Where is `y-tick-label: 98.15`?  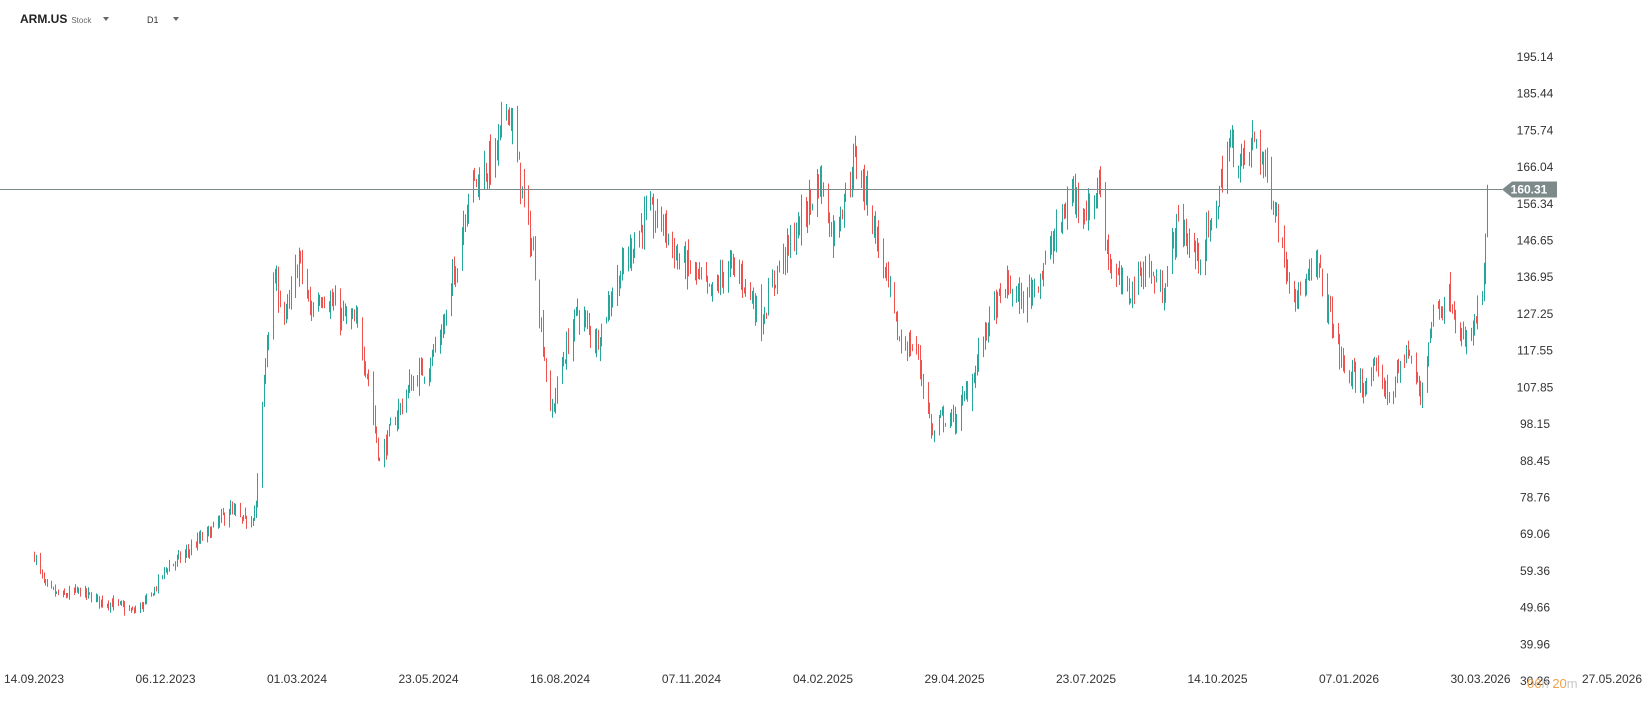 y-tick-label: 98.15 is located at coordinates (1535, 424).